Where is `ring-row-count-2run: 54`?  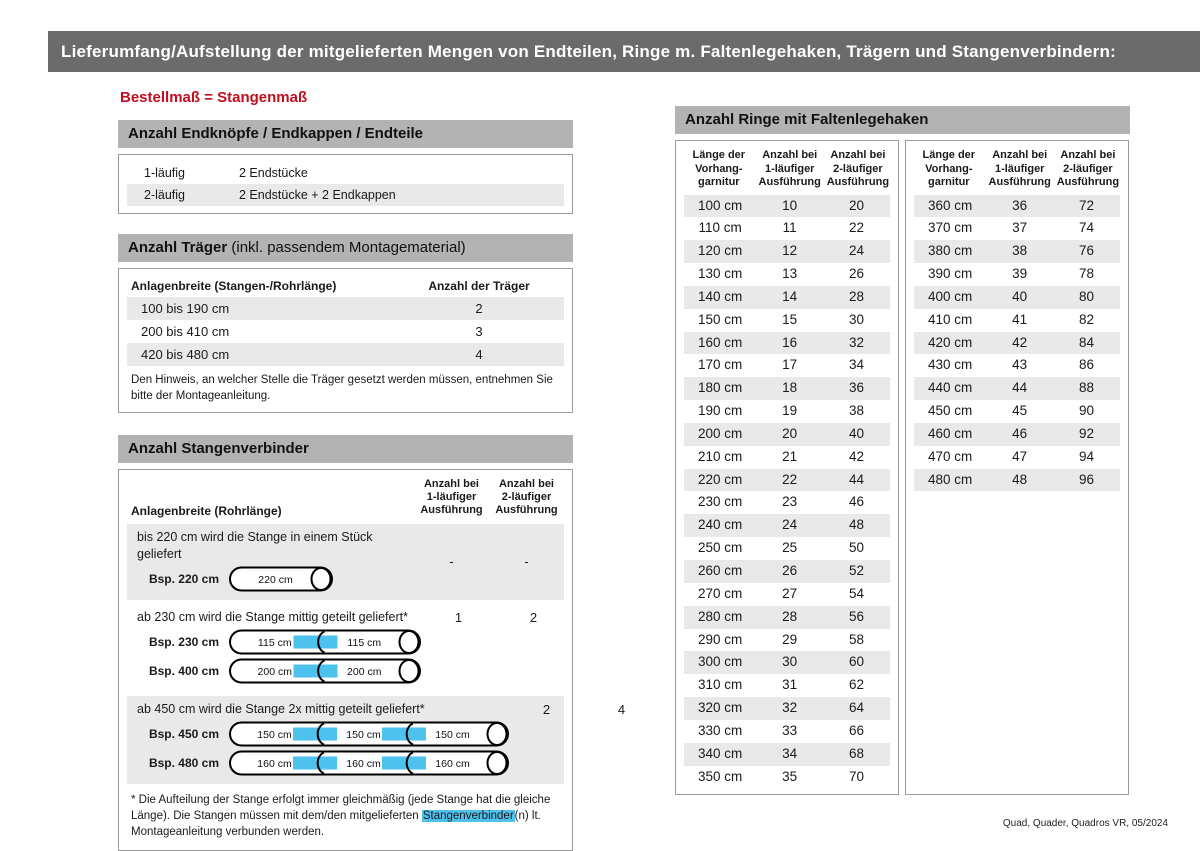
ring-row-count-2run: 54 is located at coordinates (857, 593).